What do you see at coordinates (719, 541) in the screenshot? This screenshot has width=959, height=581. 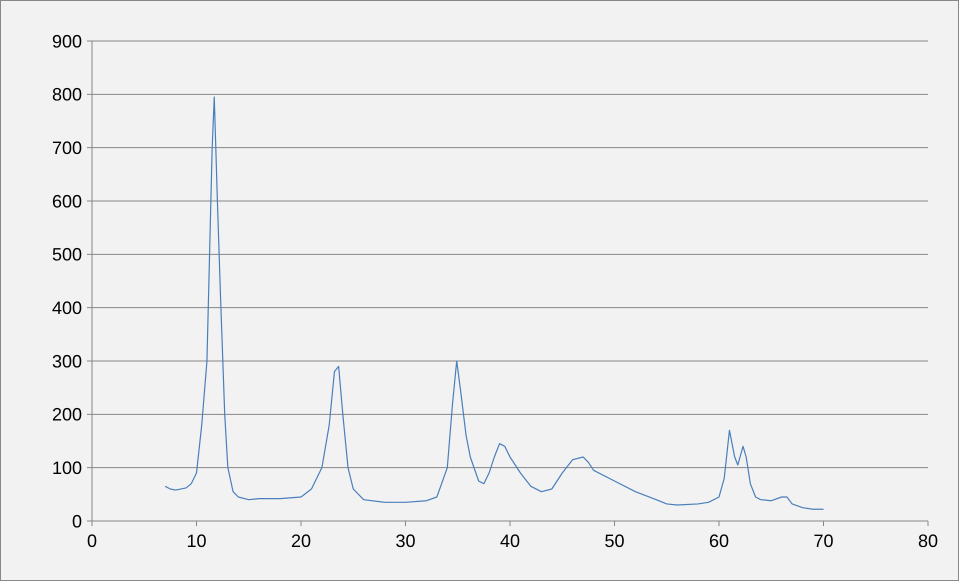 I see `x-tick-label: 60` at bounding box center [719, 541].